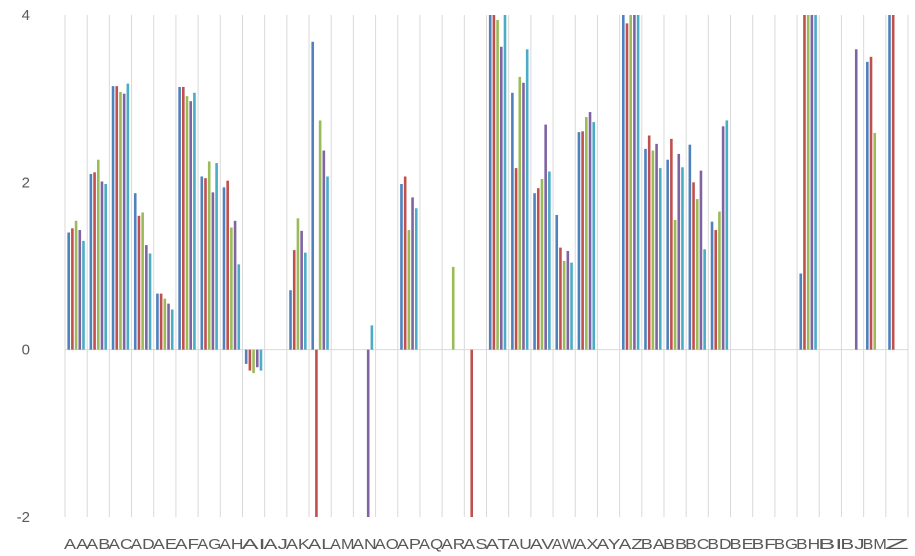 The height and width of the screenshot is (556, 915). What do you see at coordinates (549, 260) in the screenshot?
I see `bar-AV-s5` at bounding box center [549, 260].